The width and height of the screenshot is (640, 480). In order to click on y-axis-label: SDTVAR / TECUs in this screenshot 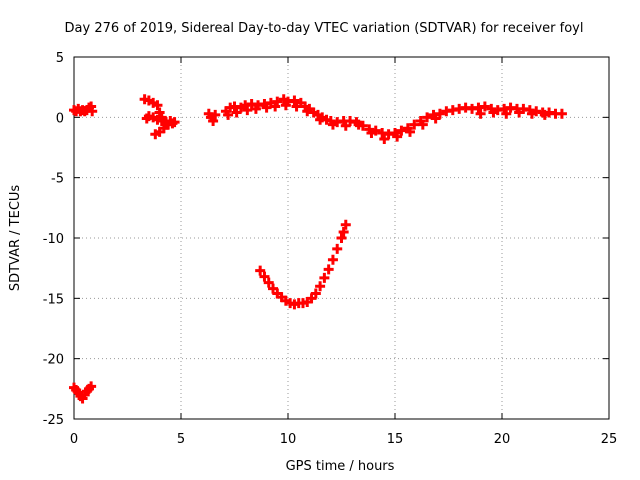, I will do `click(15, 238)`.